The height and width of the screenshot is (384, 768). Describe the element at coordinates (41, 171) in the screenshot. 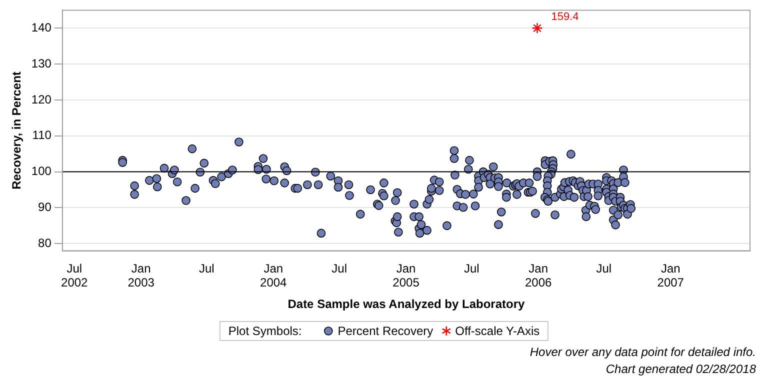

I see `y-tick-label: 100` at that location.